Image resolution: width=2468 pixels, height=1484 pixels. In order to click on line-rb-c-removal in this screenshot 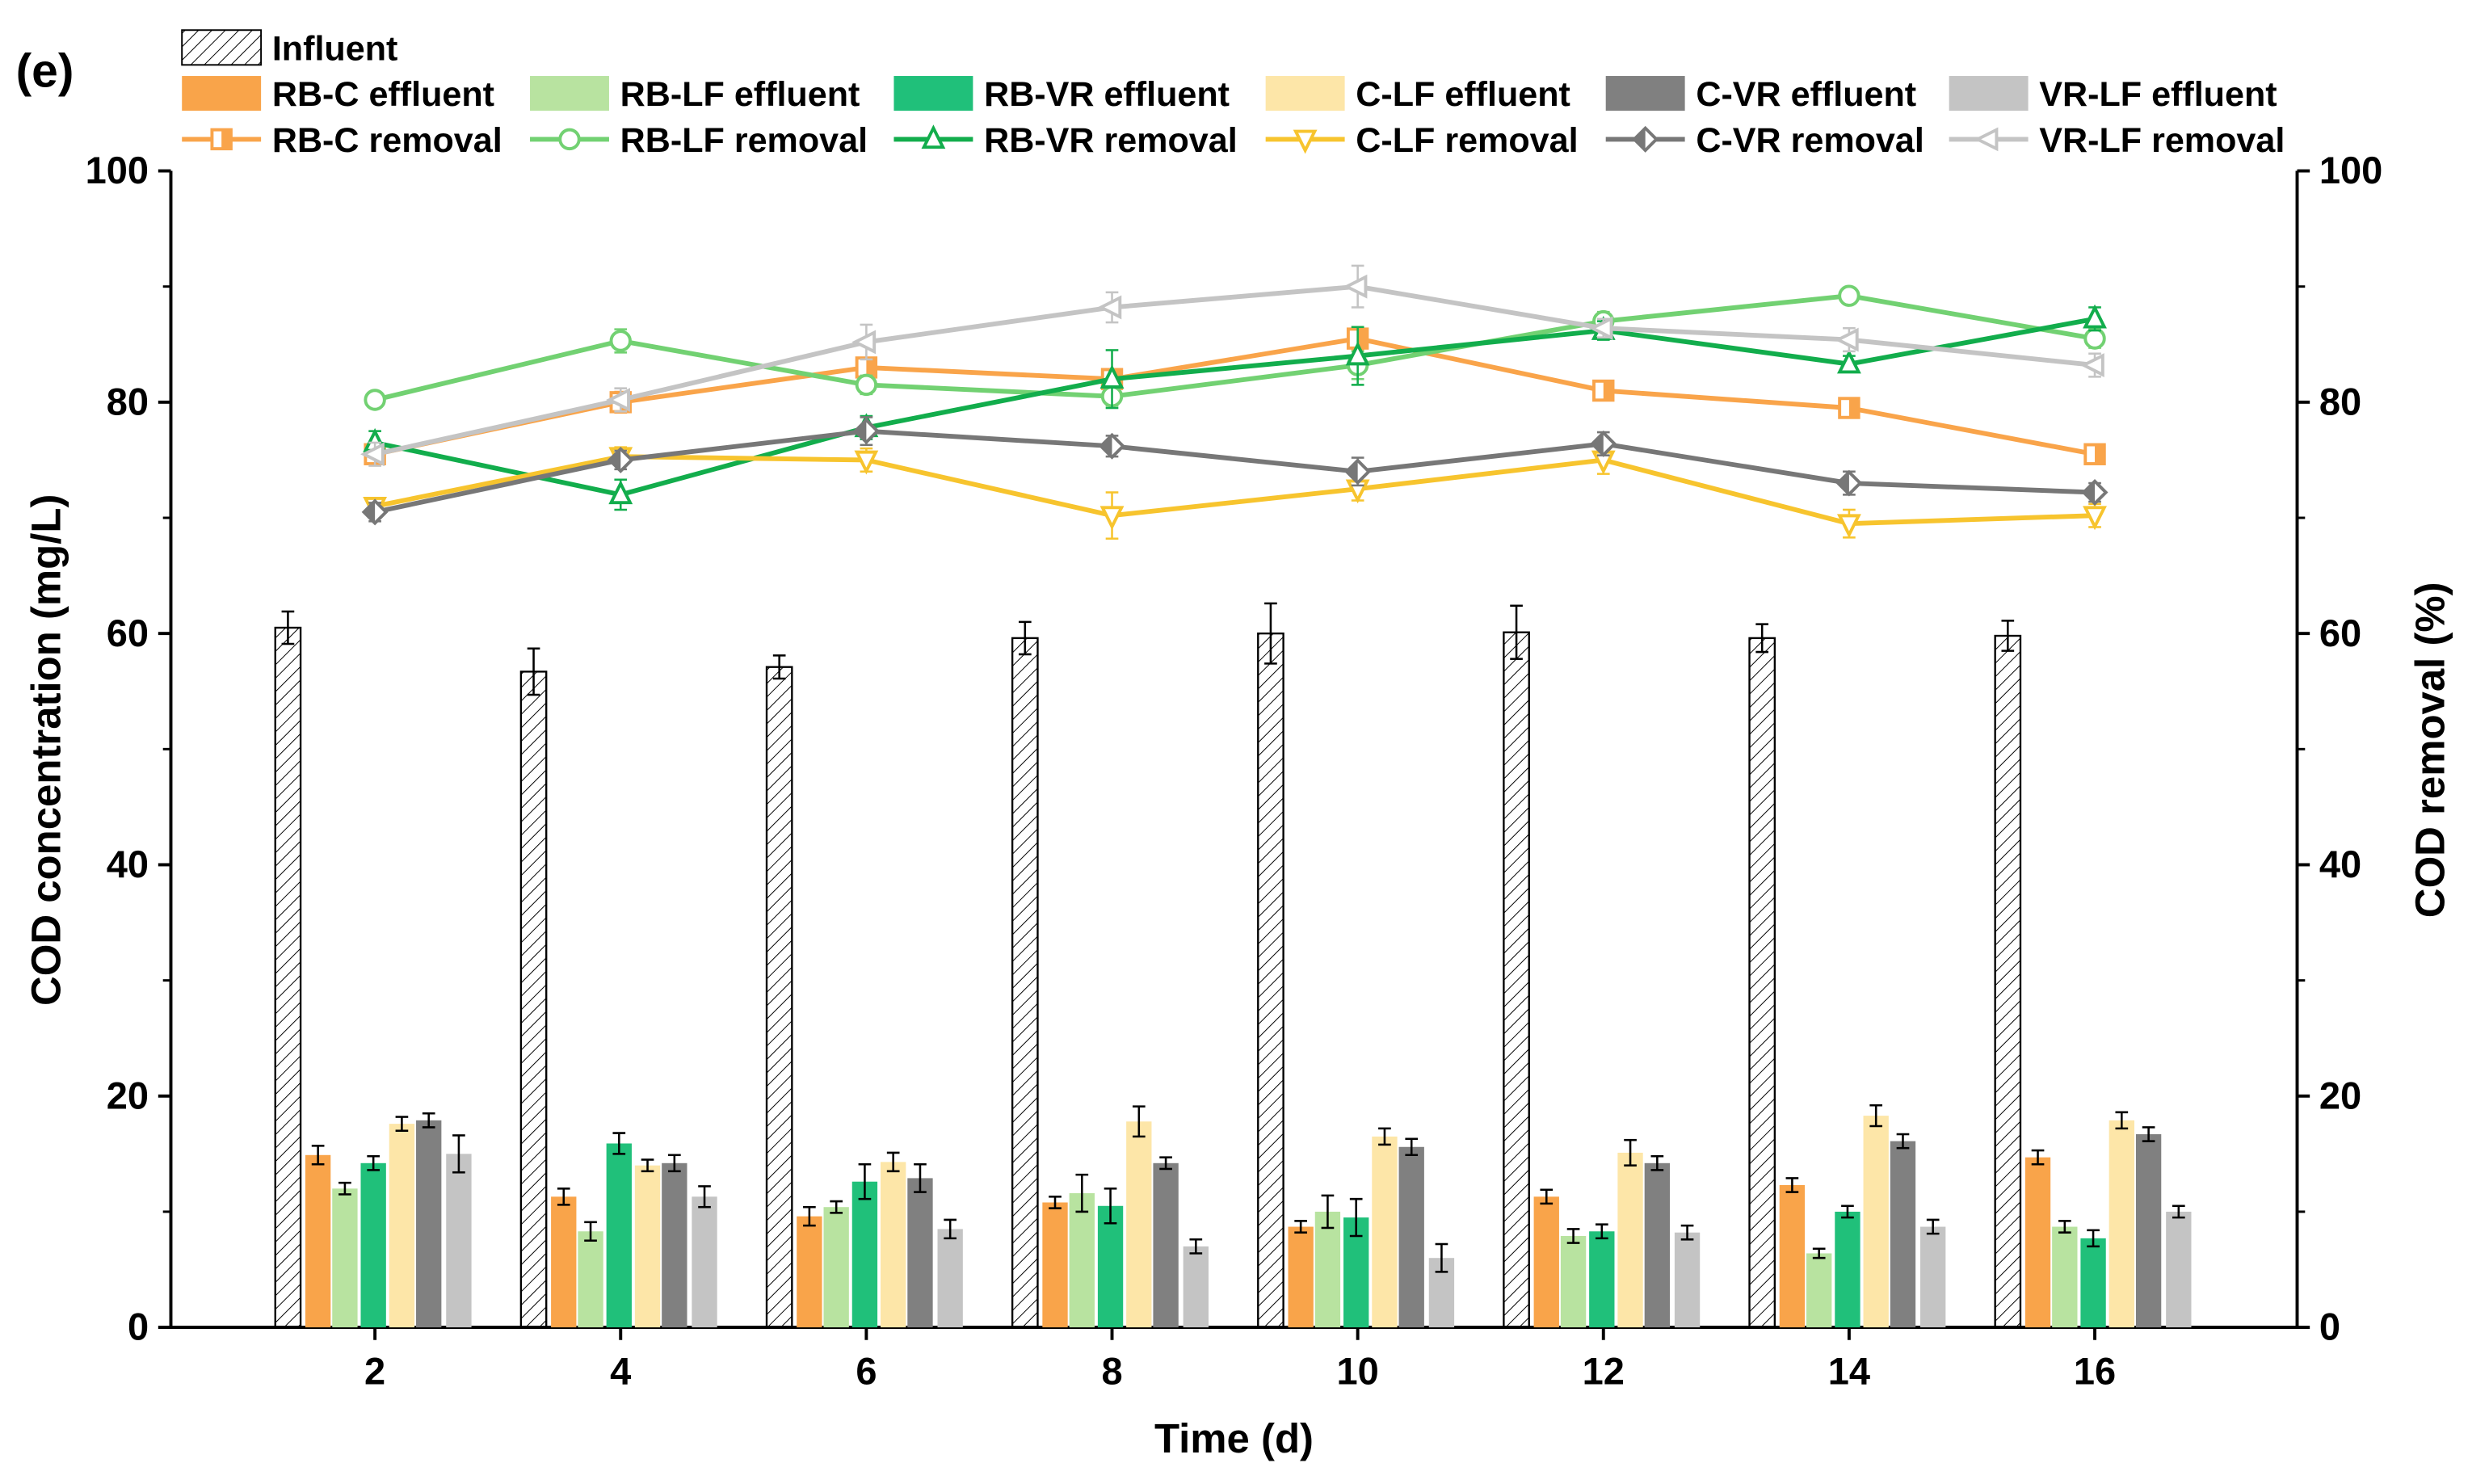, I will do `click(1235, 396)`.